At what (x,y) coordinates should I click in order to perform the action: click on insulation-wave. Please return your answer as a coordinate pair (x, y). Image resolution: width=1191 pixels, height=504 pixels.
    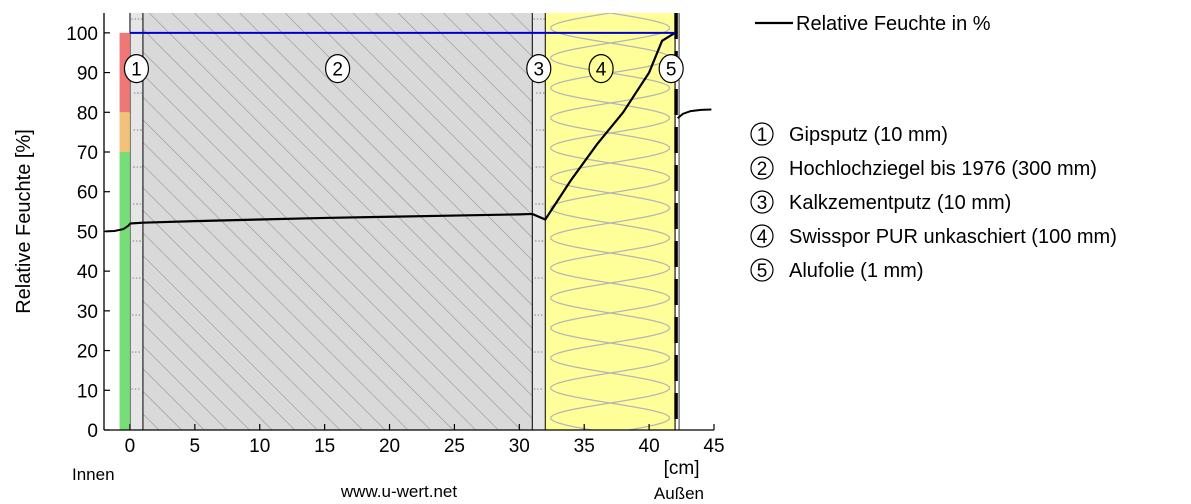
    Looking at the image, I should click on (610, 221).